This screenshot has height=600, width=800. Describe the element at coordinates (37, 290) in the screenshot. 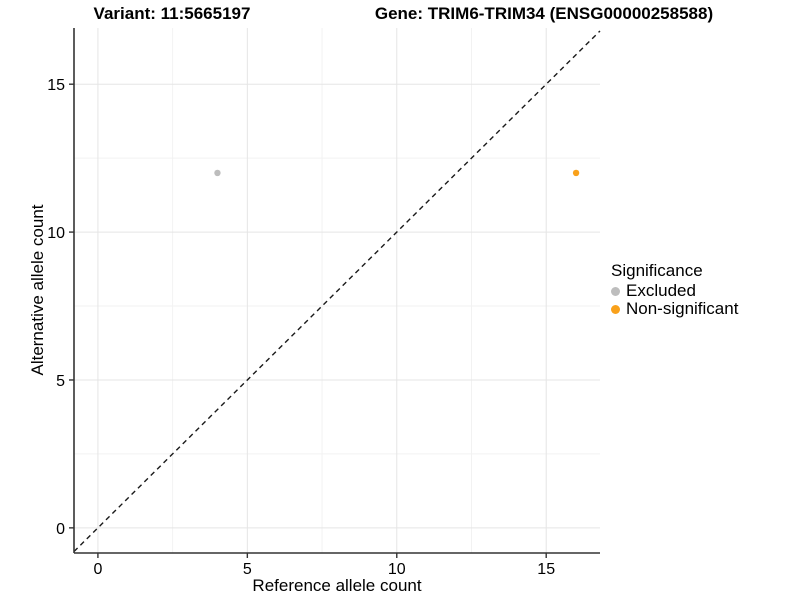

I see `y-axis-title: Alternative allele count` at that location.